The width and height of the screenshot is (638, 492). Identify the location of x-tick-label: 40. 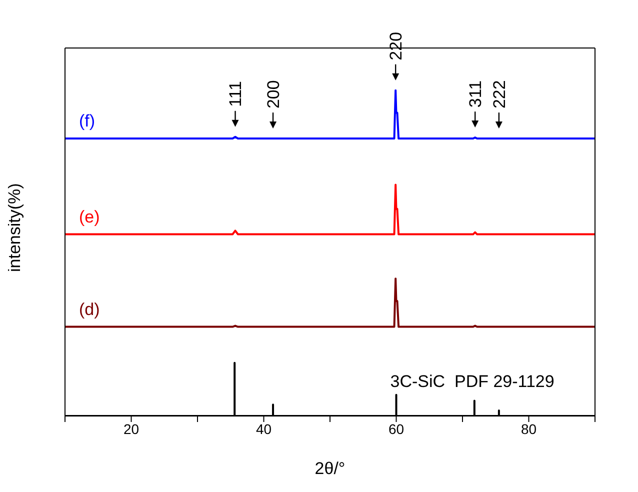
(264, 428).